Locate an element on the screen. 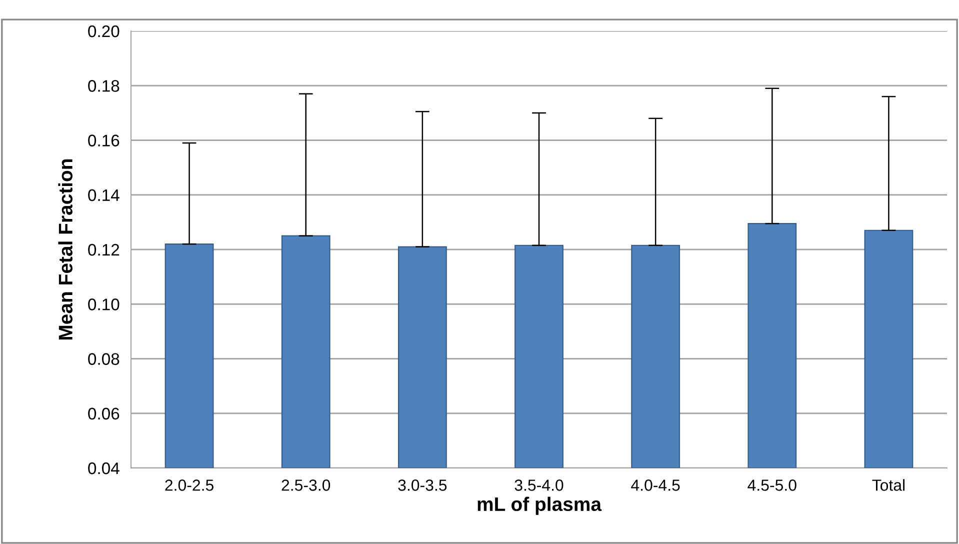 The image size is (959, 544). y-axis-title: Mean Fetal Fraction is located at coordinates (65, 249).